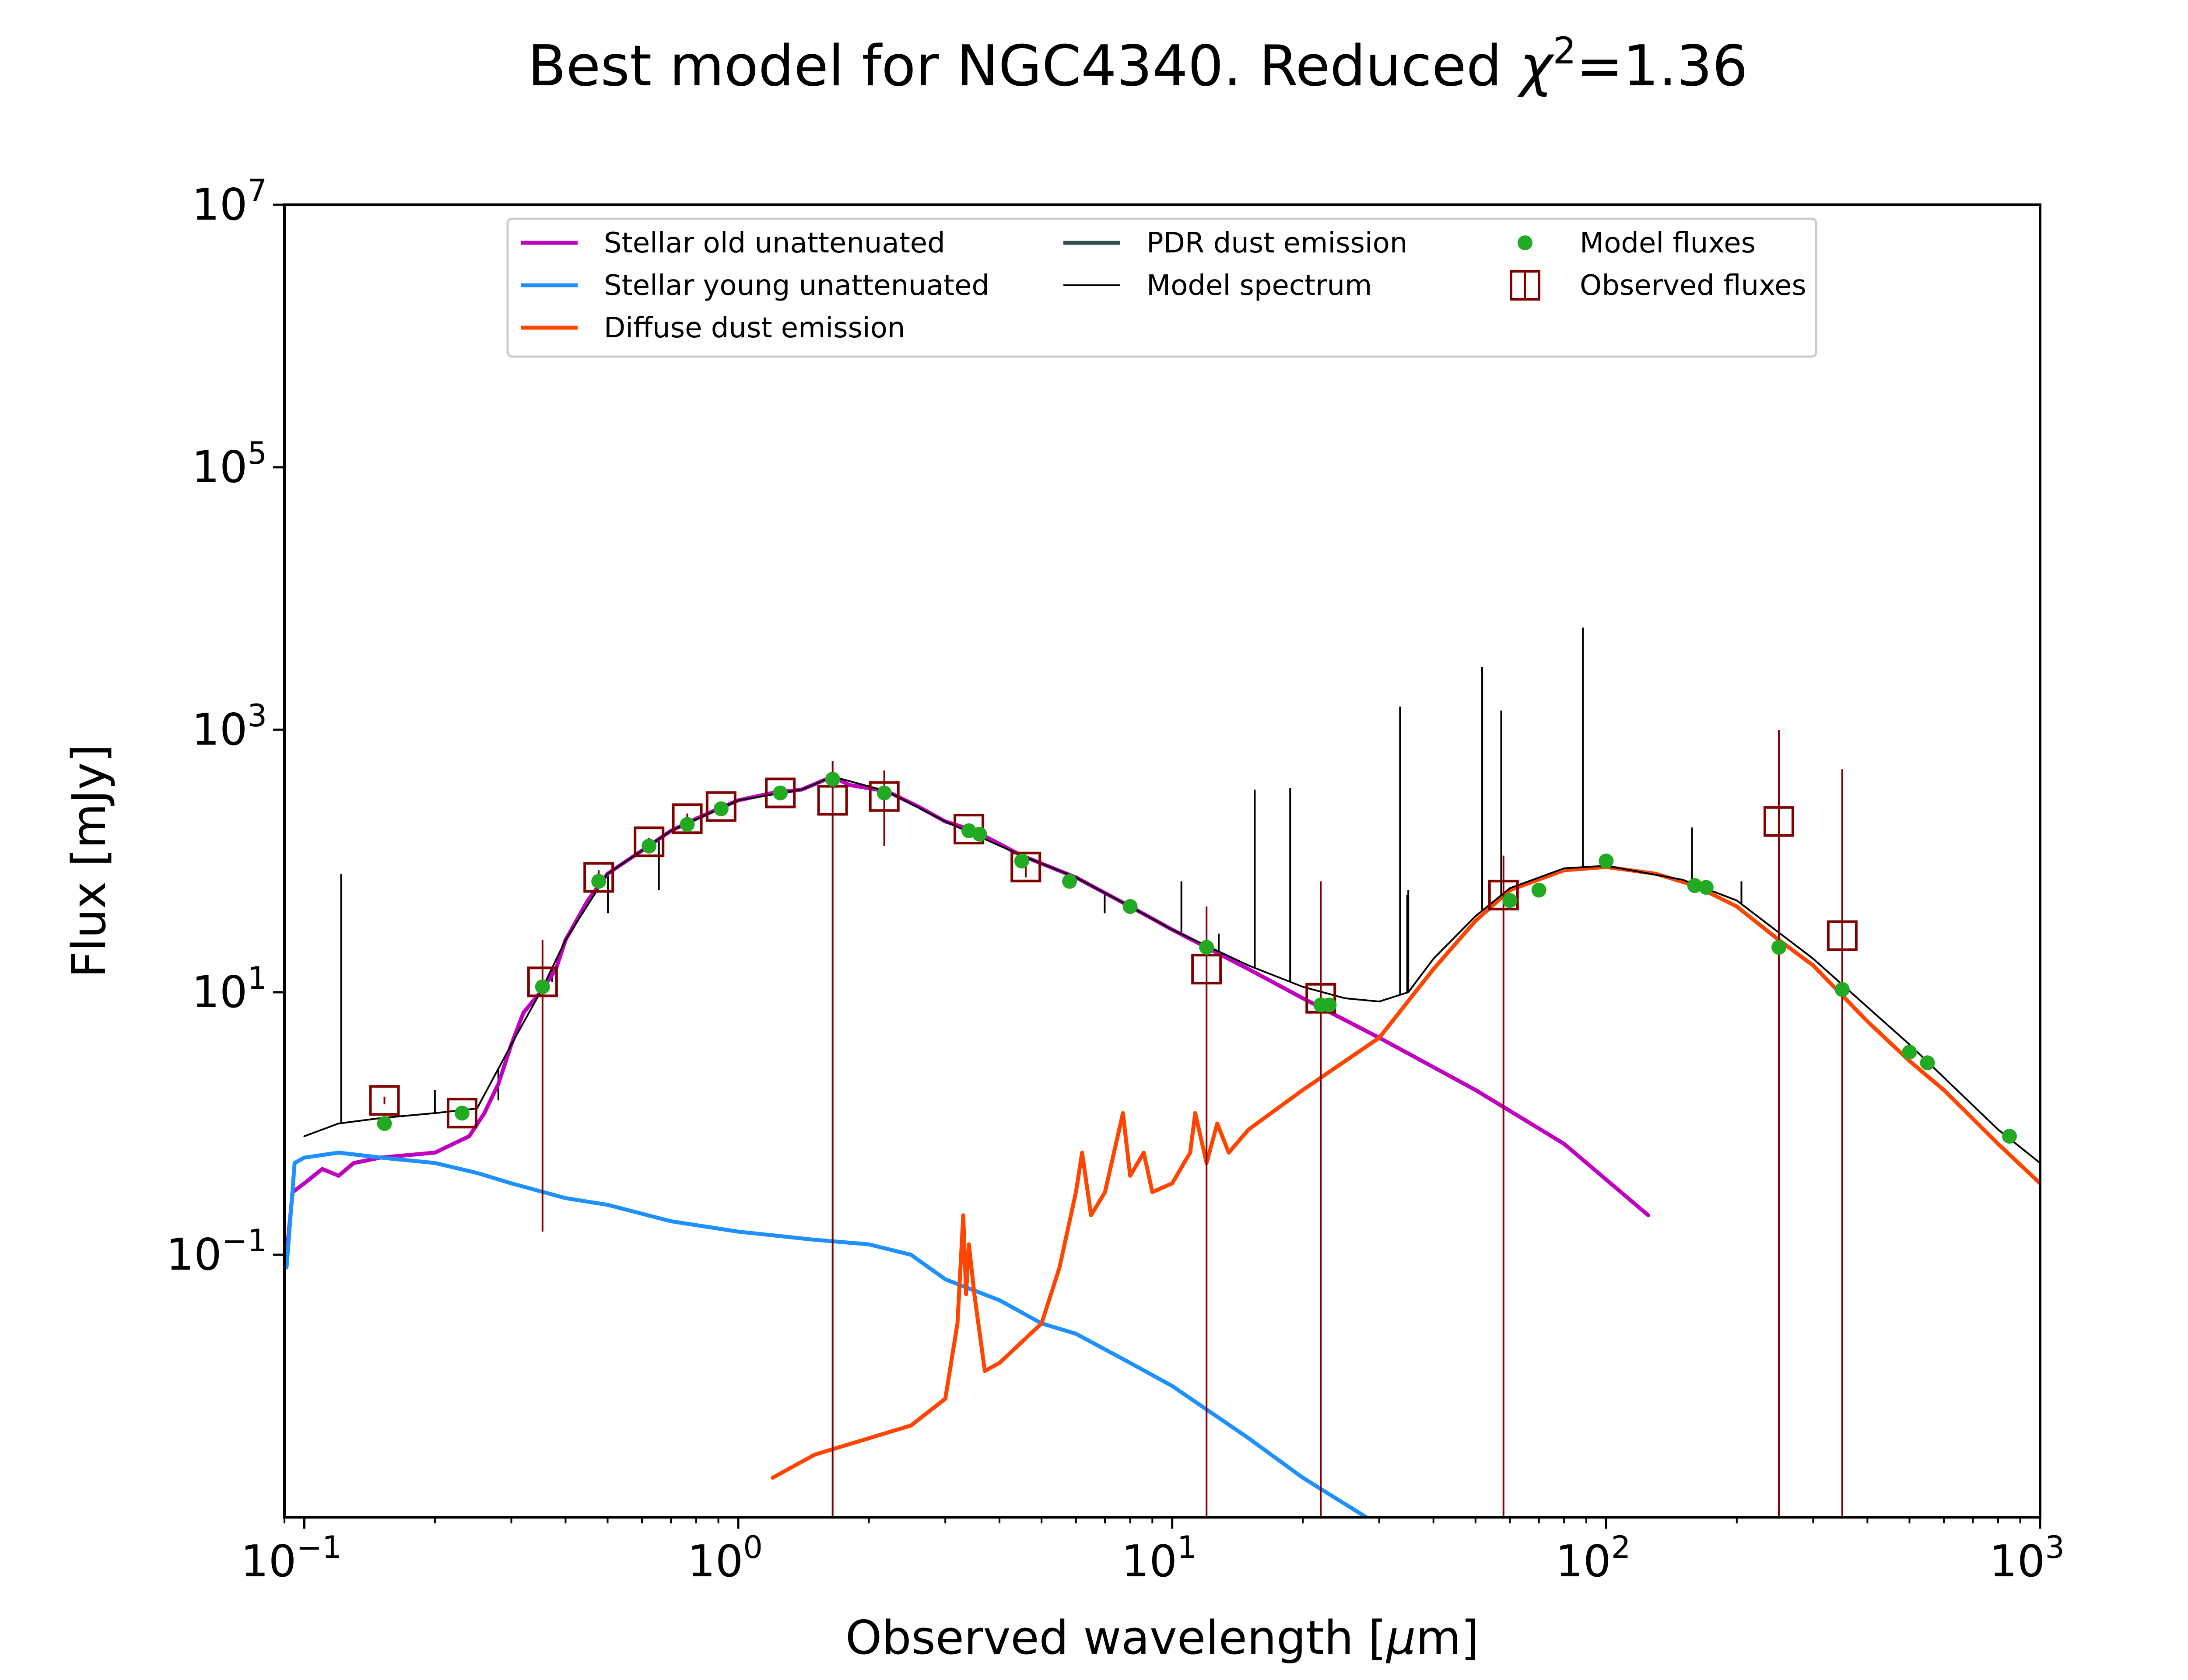 Image resolution: width=2188 pixels, height=1680 pixels. I want to click on x-tick-label: 10², so click(1592, 1558).